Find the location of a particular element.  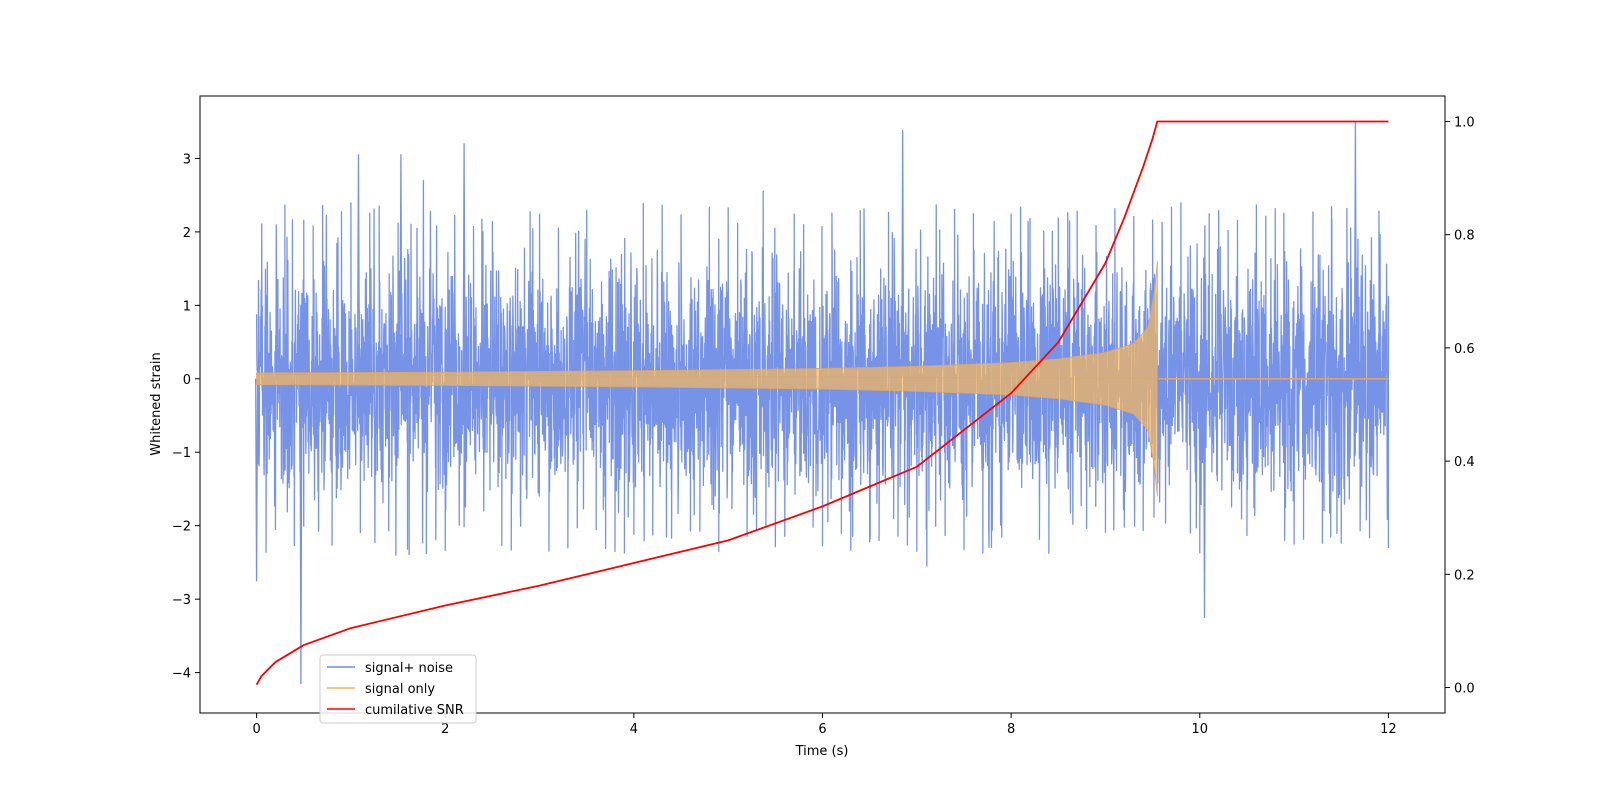

y2-tick-label: 0.0 is located at coordinates (1464, 689).